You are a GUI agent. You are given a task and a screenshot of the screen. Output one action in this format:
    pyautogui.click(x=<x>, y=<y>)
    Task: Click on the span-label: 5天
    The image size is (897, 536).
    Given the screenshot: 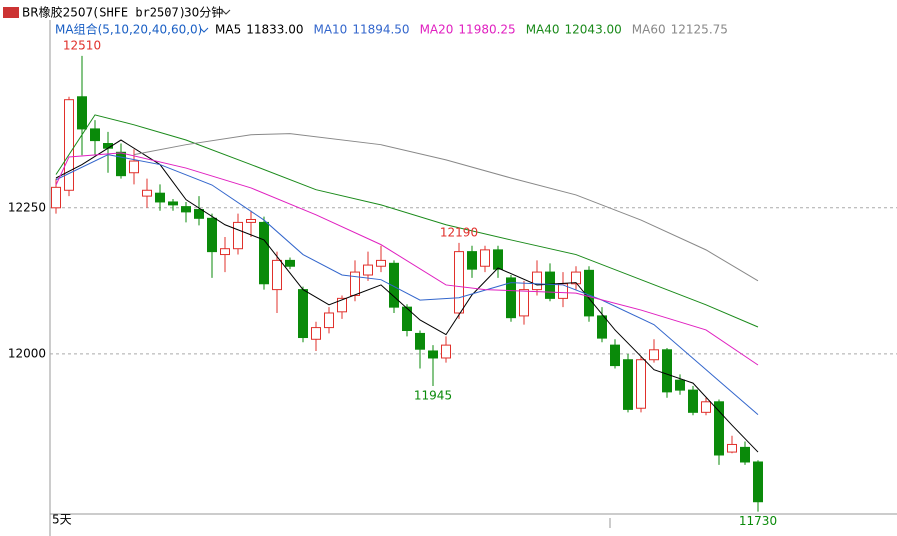 What is the action you would take?
    pyautogui.click(x=62, y=520)
    